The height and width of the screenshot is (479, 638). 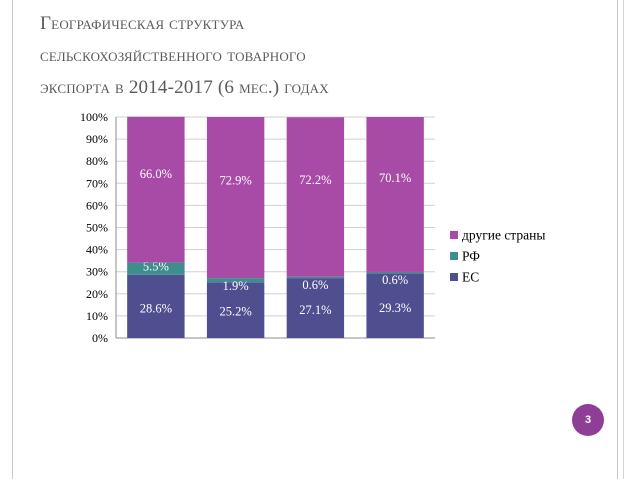 What do you see at coordinates (97, 161) in the screenshot?
I see `y-tick-label: 80%` at bounding box center [97, 161].